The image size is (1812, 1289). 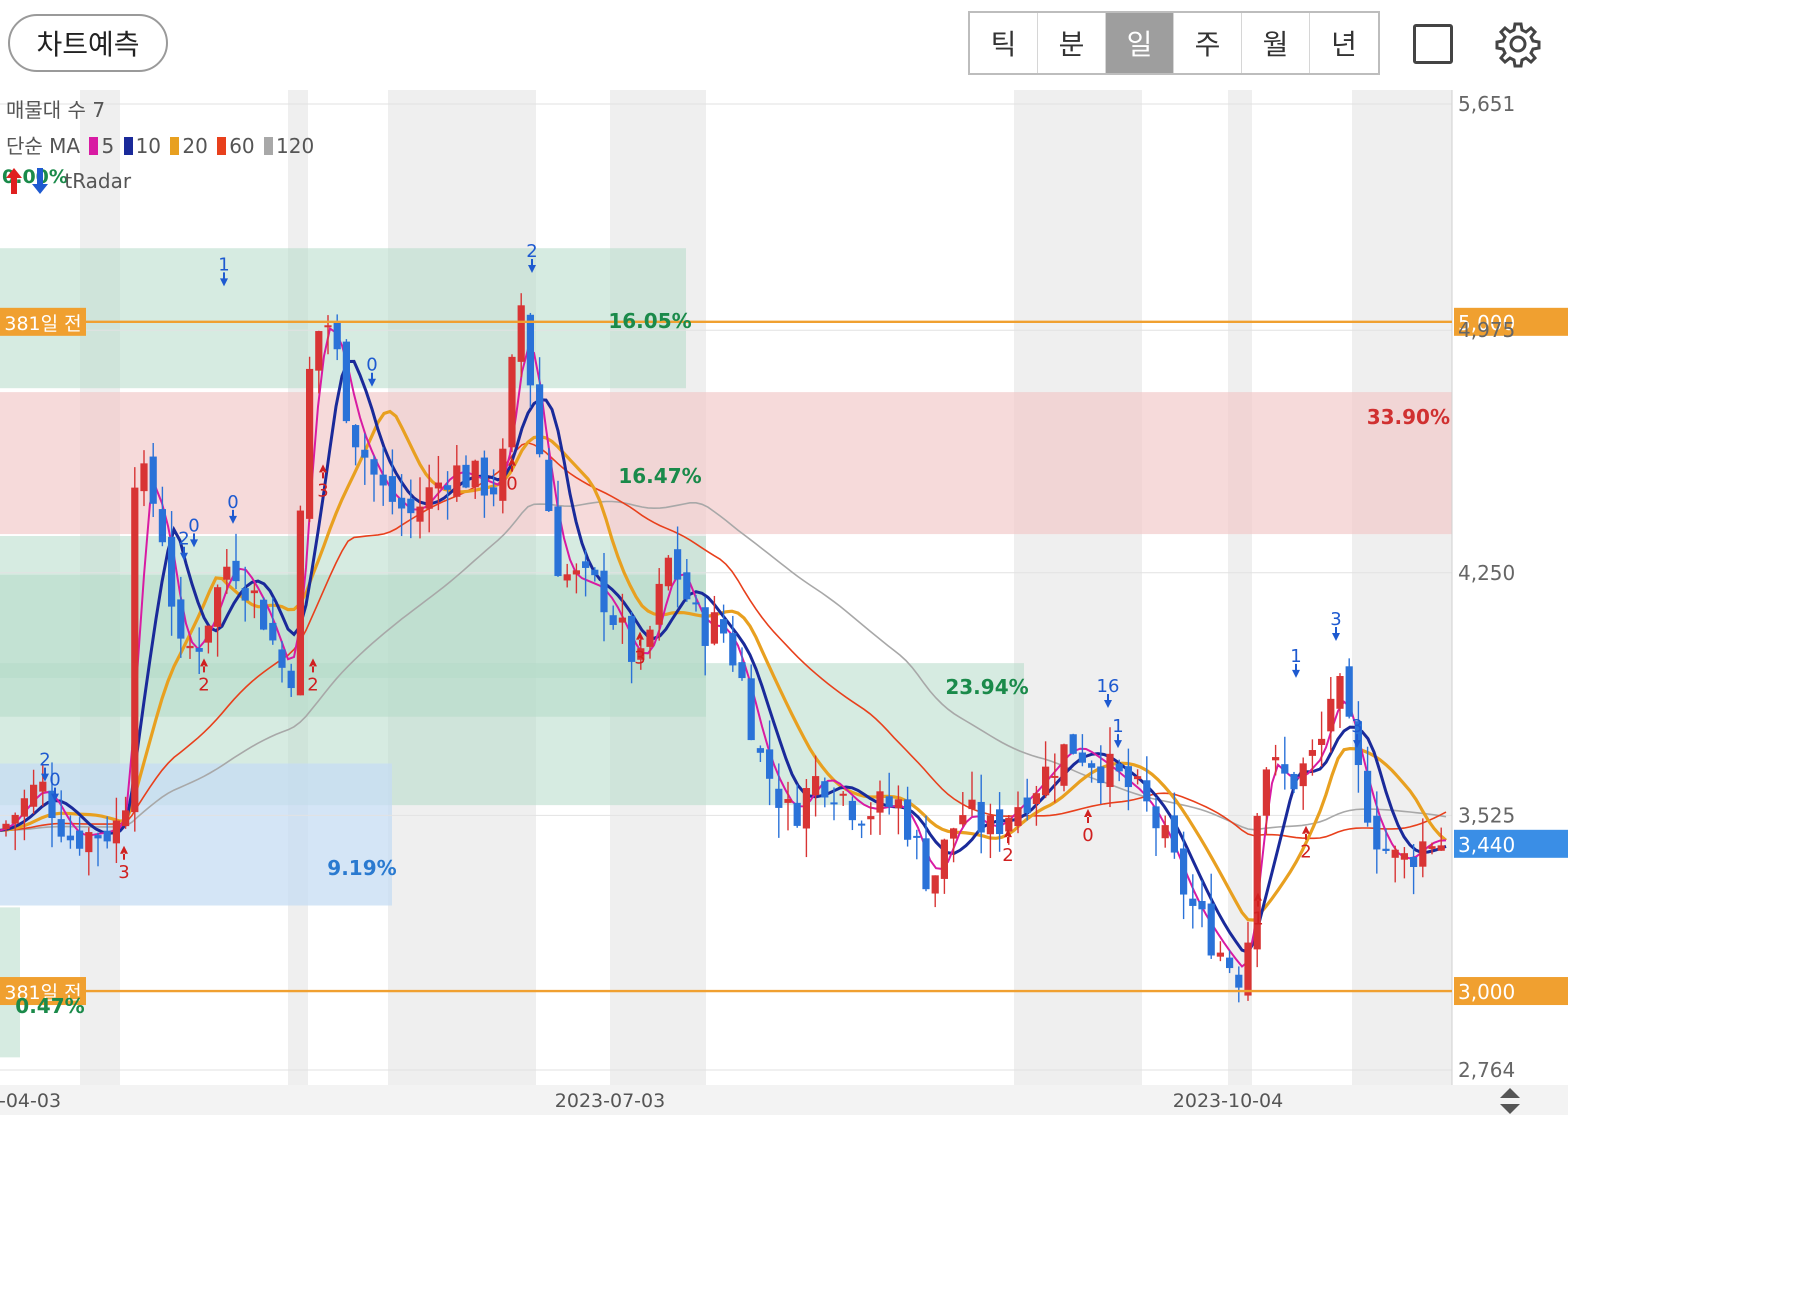 I want to click on period-minute-tab: 분, so click(x=1072, y=43).